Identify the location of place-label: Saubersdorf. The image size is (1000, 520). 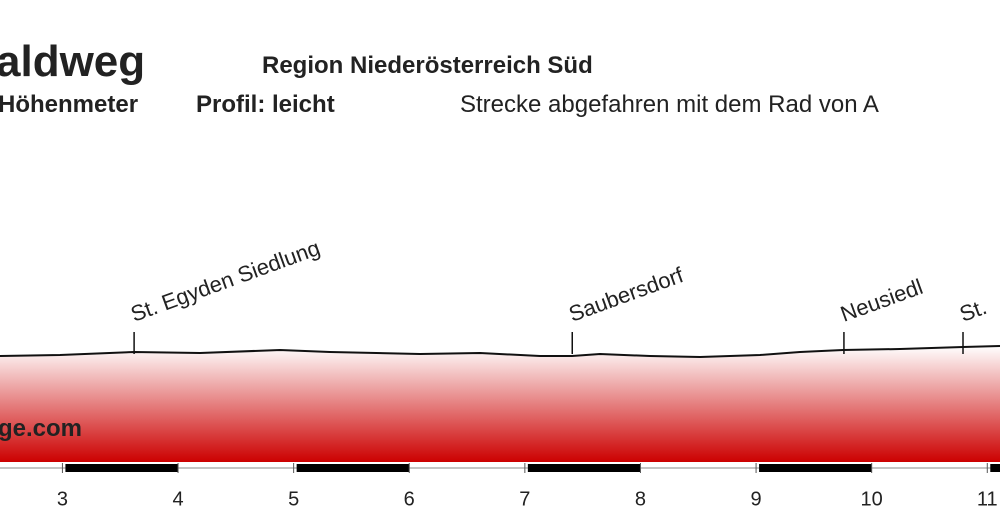
(626, 294).